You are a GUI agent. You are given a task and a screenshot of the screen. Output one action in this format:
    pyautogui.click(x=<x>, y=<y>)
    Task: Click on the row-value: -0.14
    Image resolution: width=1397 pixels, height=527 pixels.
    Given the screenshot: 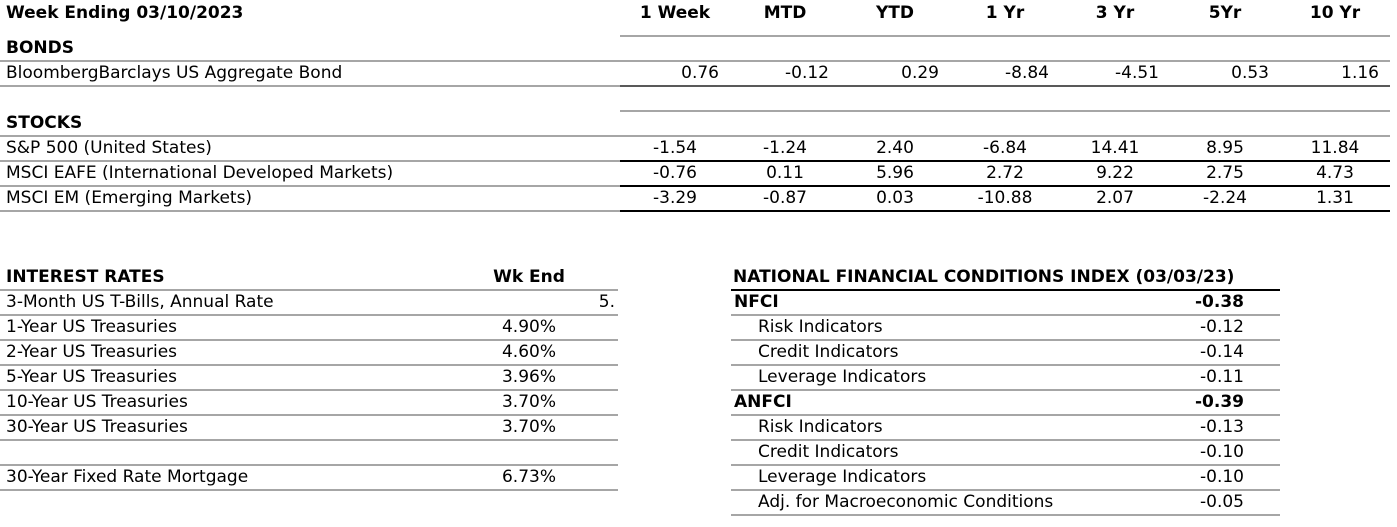 What is the action you would take?
    pyautogui.click(x=1222, y=352)
    